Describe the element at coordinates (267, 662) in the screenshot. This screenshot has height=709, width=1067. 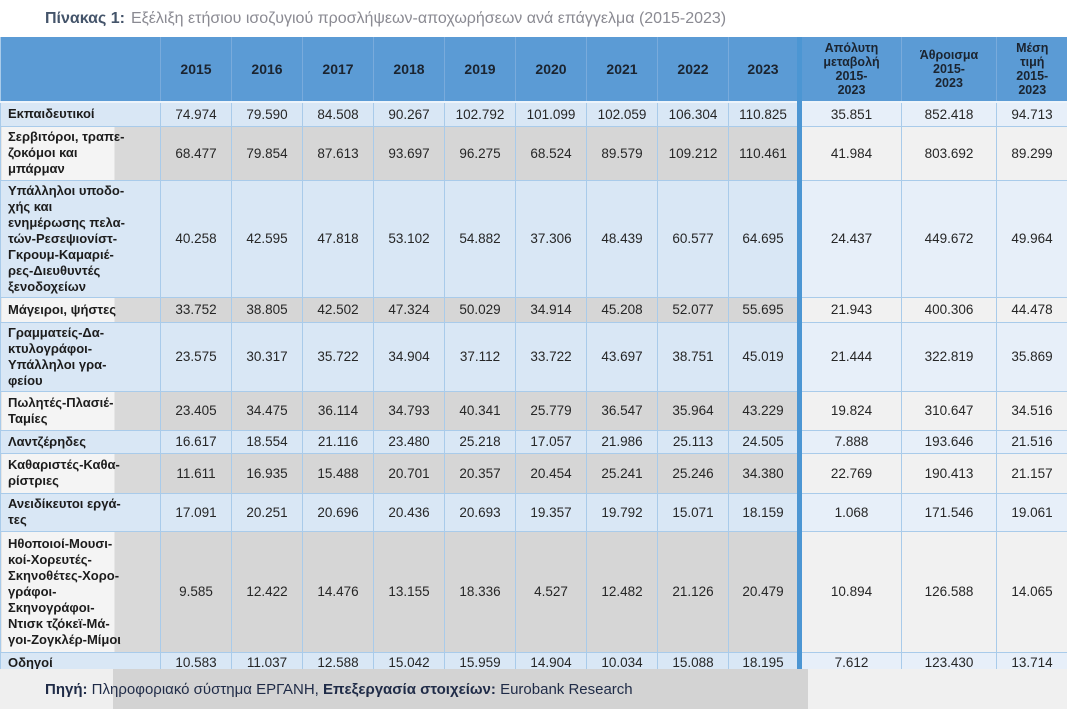
I see `year-value-cell: 11.037` at that location.